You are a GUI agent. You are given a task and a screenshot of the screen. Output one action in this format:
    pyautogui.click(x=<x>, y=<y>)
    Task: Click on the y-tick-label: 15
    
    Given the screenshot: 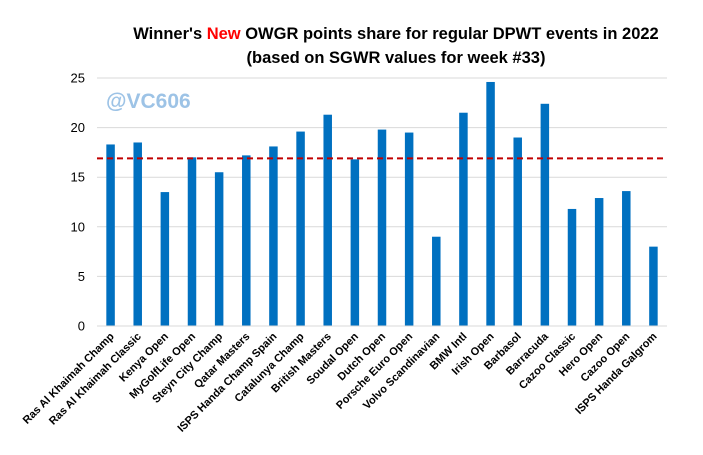 What is the action you would take?
    pyautogui.click(x=78, y=177)
    